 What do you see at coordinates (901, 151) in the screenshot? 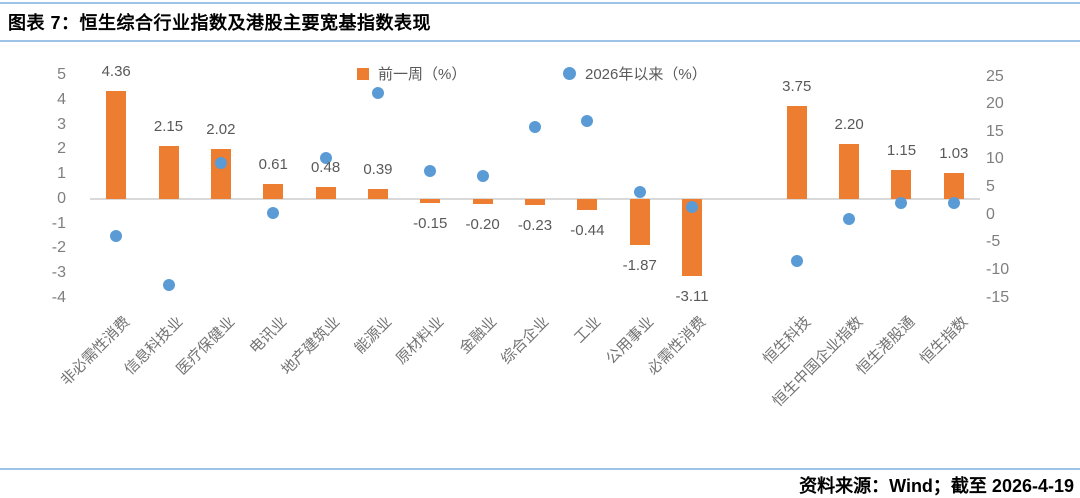
I see `bar-value-label: 1.15` at bounding box center [901, 151].